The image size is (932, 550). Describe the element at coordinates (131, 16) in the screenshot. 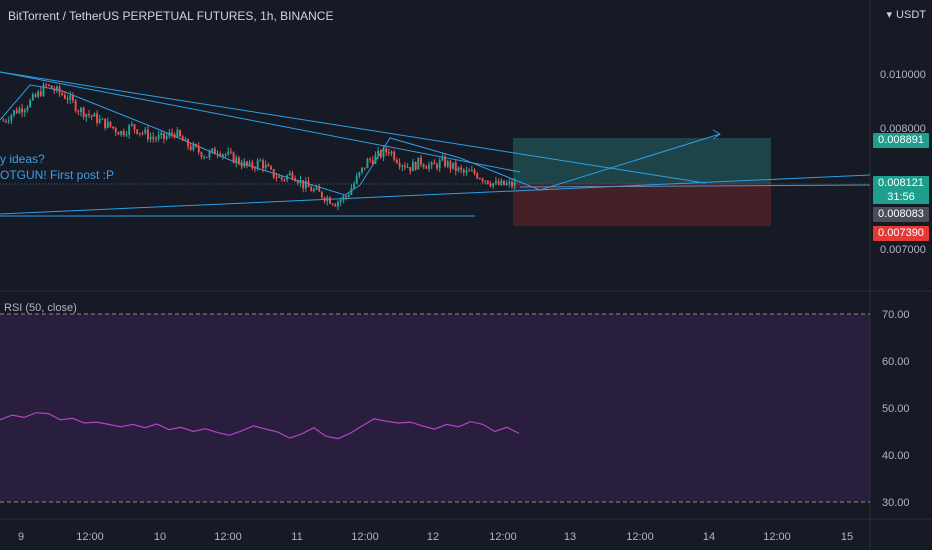

I see `symbol-title: BitTorrent / TetherUS PERPETUAL FUTURES` at that location.